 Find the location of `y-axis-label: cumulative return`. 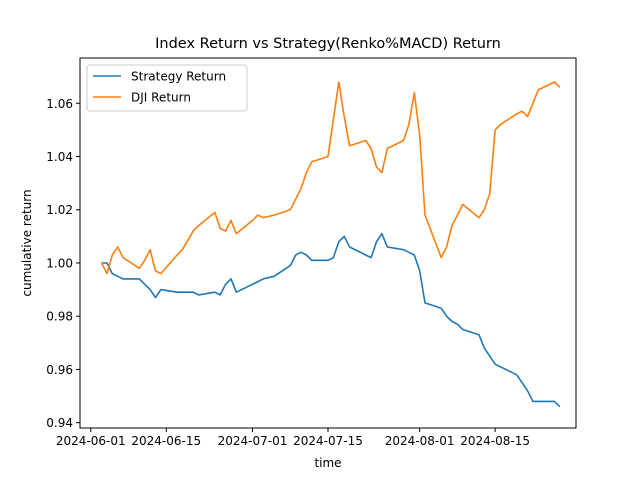

y-axis-label: cumulative return is located at coordinates (27, 242).